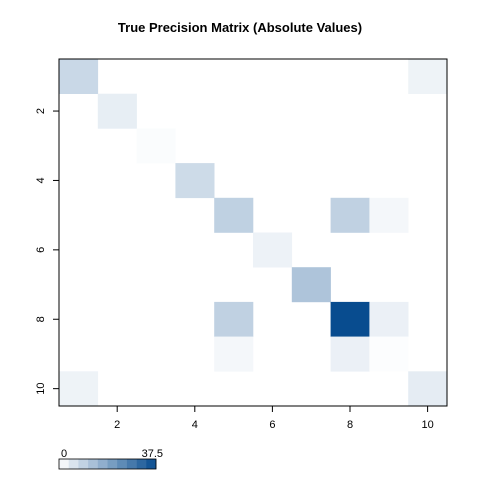 This screenshot has width=480, height=480. I want to click on heatmap-cell-r10-c1, so click(79, 389).